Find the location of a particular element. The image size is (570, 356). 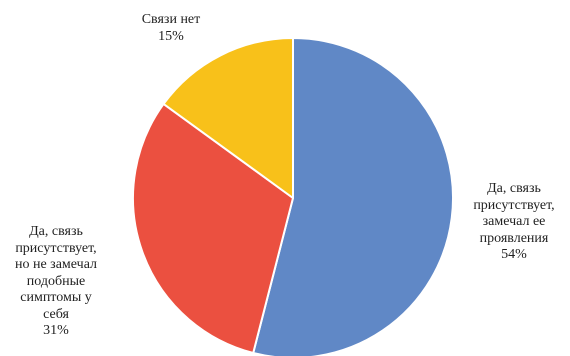

slice-name: замечал ее is located at coordinates (514, 221).